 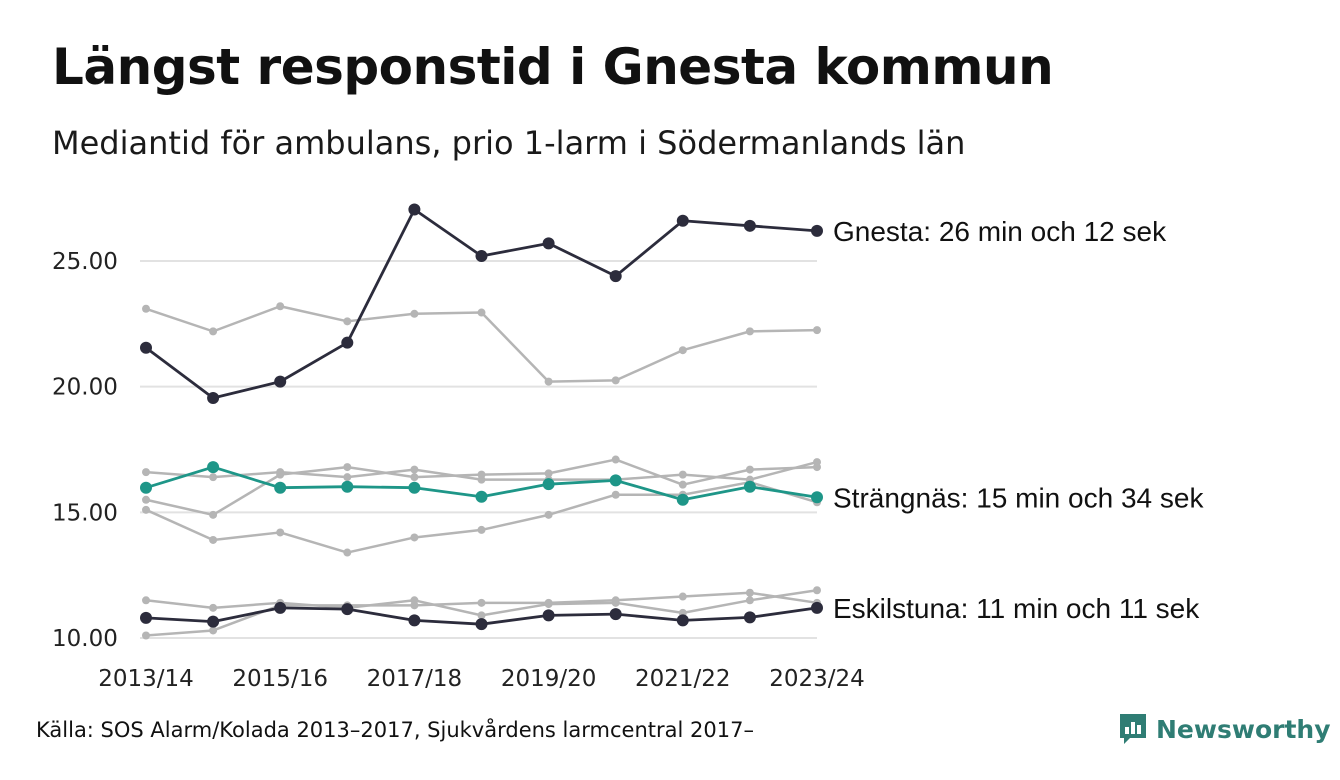 What do you see at coordinates (549, 679) in the screenshot?
I see `x-tick-label: 2019/20` at bounding box center [549, 679].